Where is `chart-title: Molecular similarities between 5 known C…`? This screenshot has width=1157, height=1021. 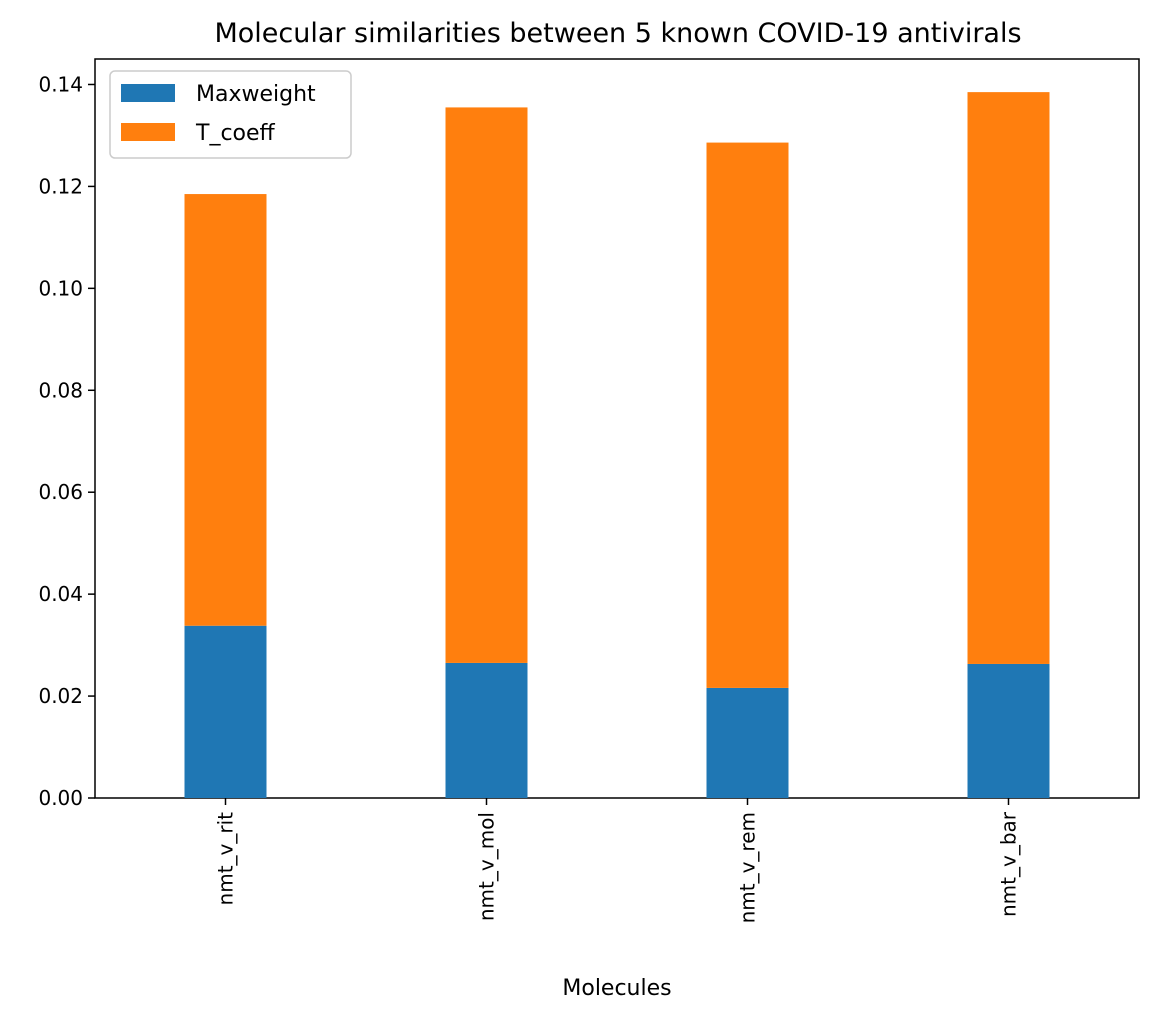
chart-title: Molecular similarities between 5 known C… is located at coordinates (617, 33).